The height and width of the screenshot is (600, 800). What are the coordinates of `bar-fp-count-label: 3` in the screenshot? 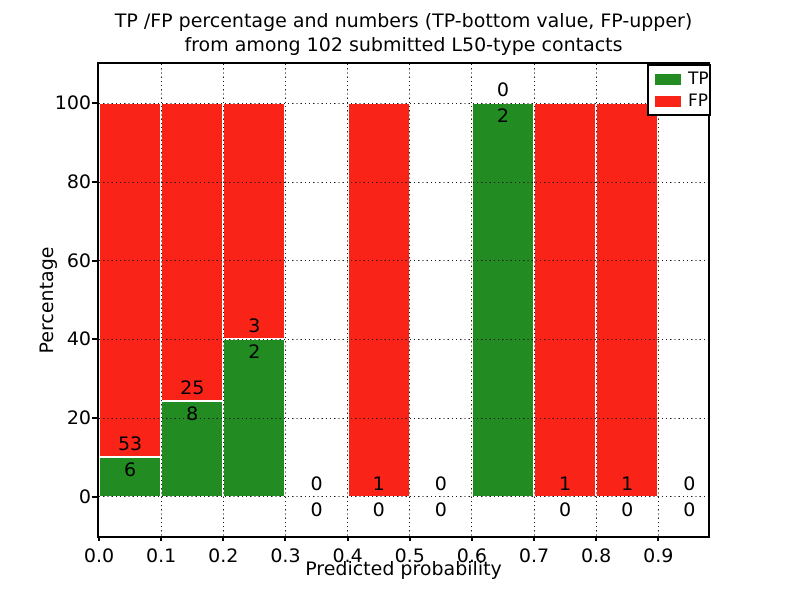 It's located at (254, 326).